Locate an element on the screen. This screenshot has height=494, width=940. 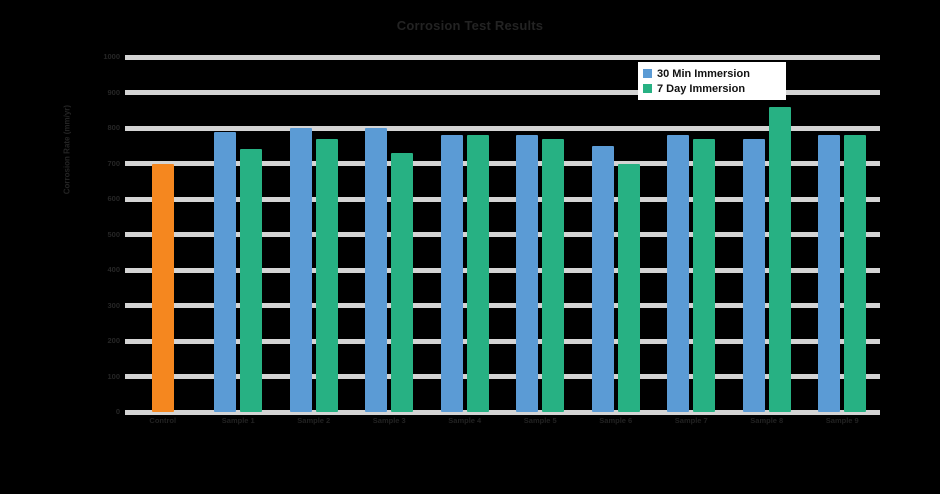
x-tick-label: Sample 4 is located at coordinates (465, 420).